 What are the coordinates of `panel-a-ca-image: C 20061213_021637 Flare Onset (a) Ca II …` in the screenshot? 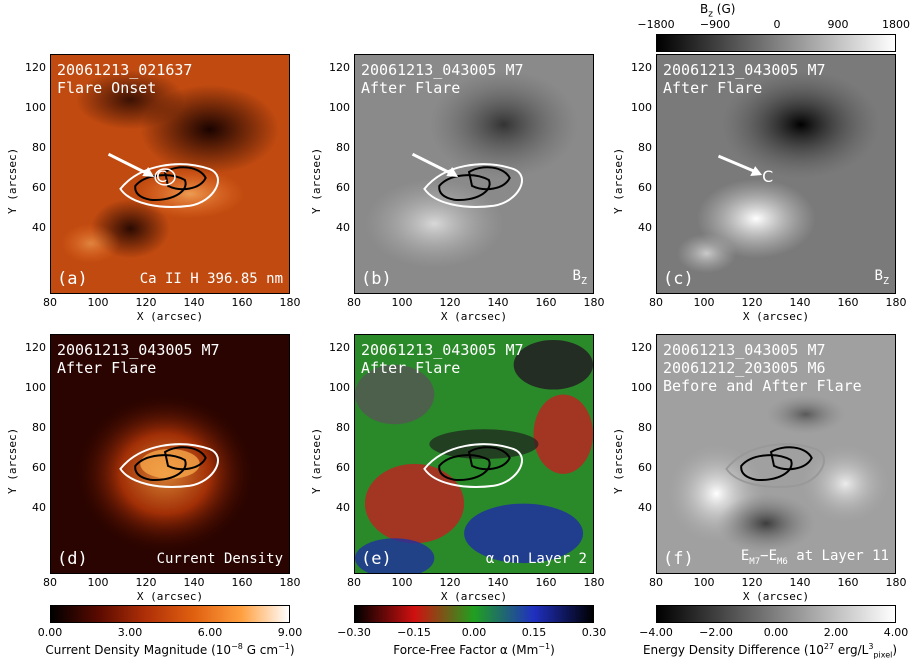 It's located at (170, 174).